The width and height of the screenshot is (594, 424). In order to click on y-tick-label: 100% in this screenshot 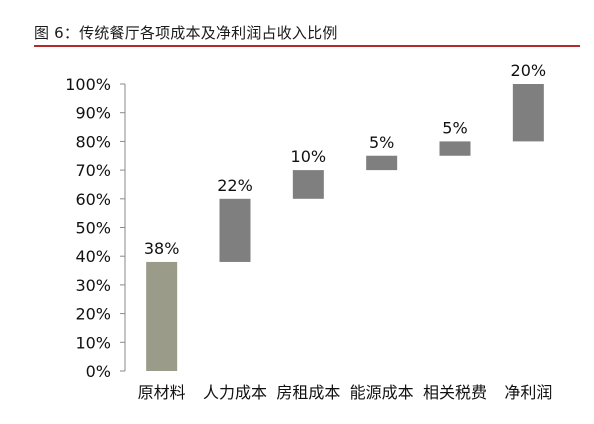, I will do `click(88, 84)`.